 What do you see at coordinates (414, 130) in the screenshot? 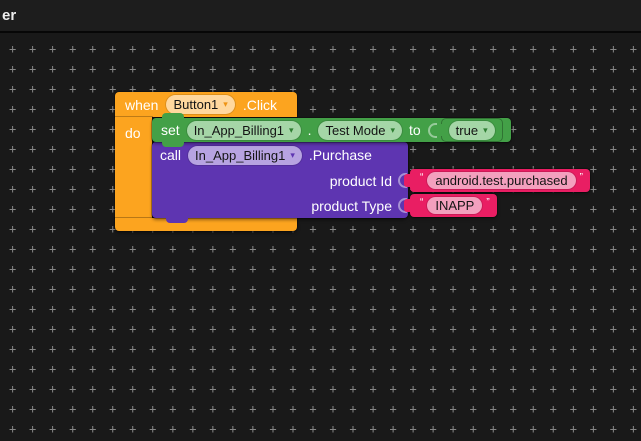
I see `to-label: to` at bounding box center [414, 130].